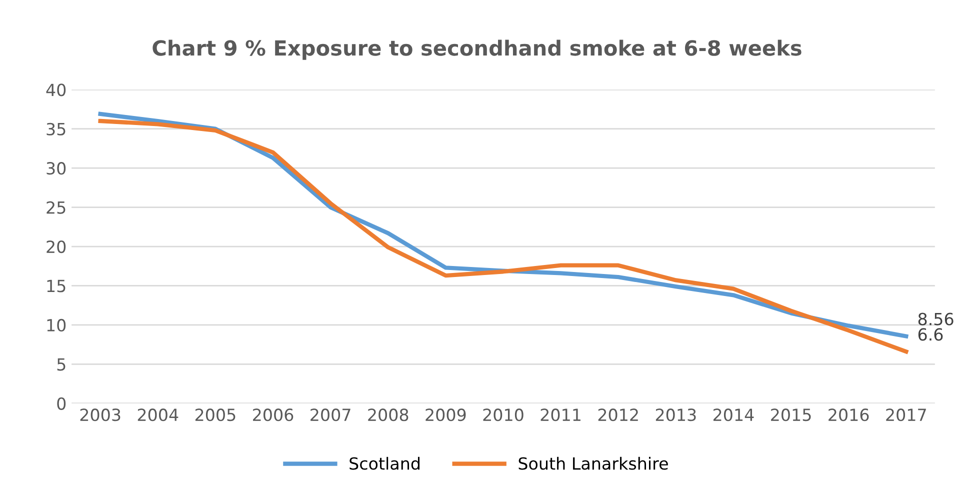  I want to click on x-tick-label: 2006, so click(273, 415).